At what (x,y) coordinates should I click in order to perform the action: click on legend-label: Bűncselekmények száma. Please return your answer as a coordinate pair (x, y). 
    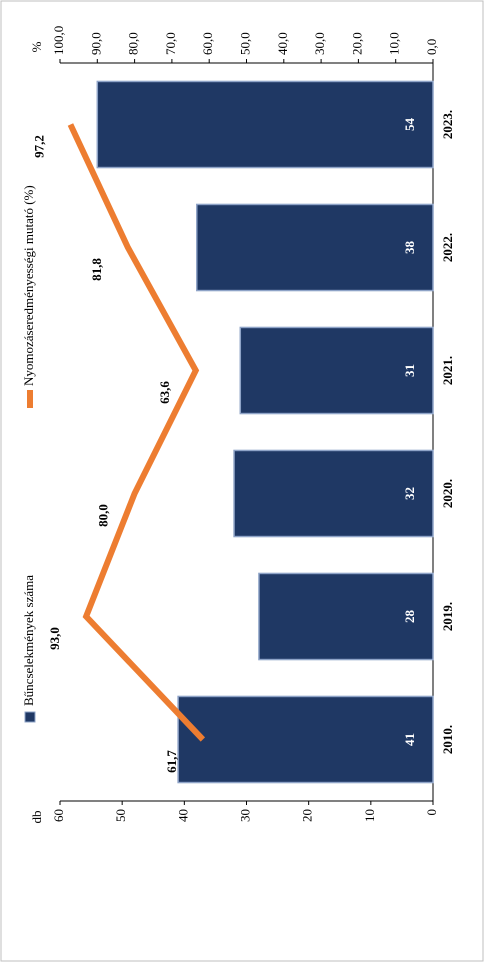
    Looking at the image, I should click on (28, 640).